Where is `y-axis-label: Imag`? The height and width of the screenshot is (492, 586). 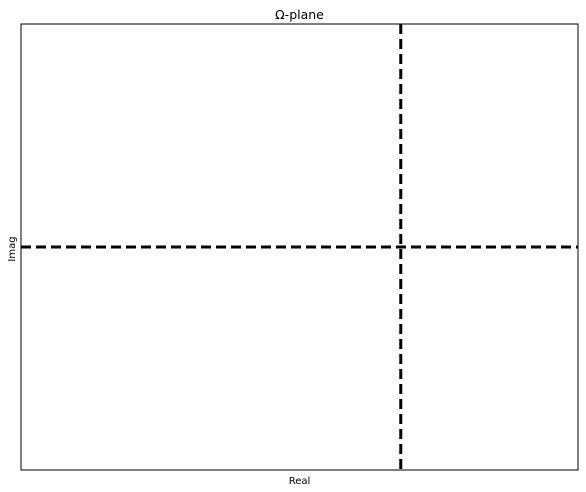
y-axis-label: Imag is located at coordinates (12, 248).